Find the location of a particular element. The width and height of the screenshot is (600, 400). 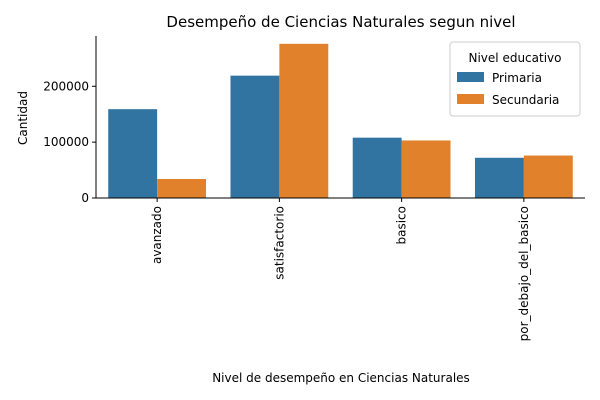

bar-secundaria-satisfactorio is located at coordinates (304, 120).